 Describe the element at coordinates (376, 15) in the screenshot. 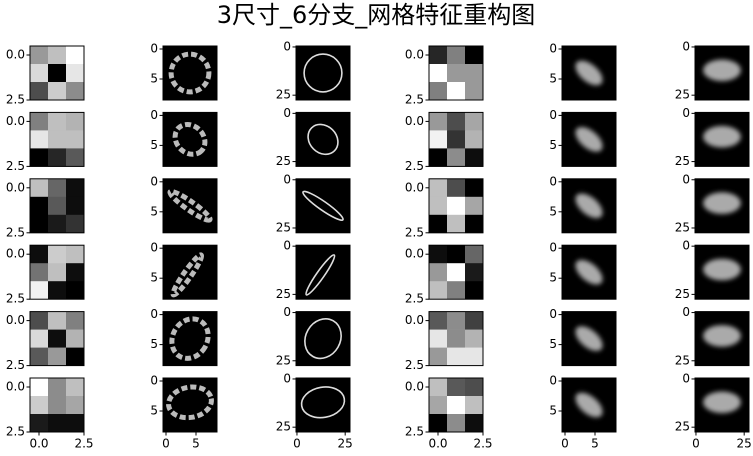

I see `figure-title: 3尺寸_6分支_网格特征重构图` at that location.